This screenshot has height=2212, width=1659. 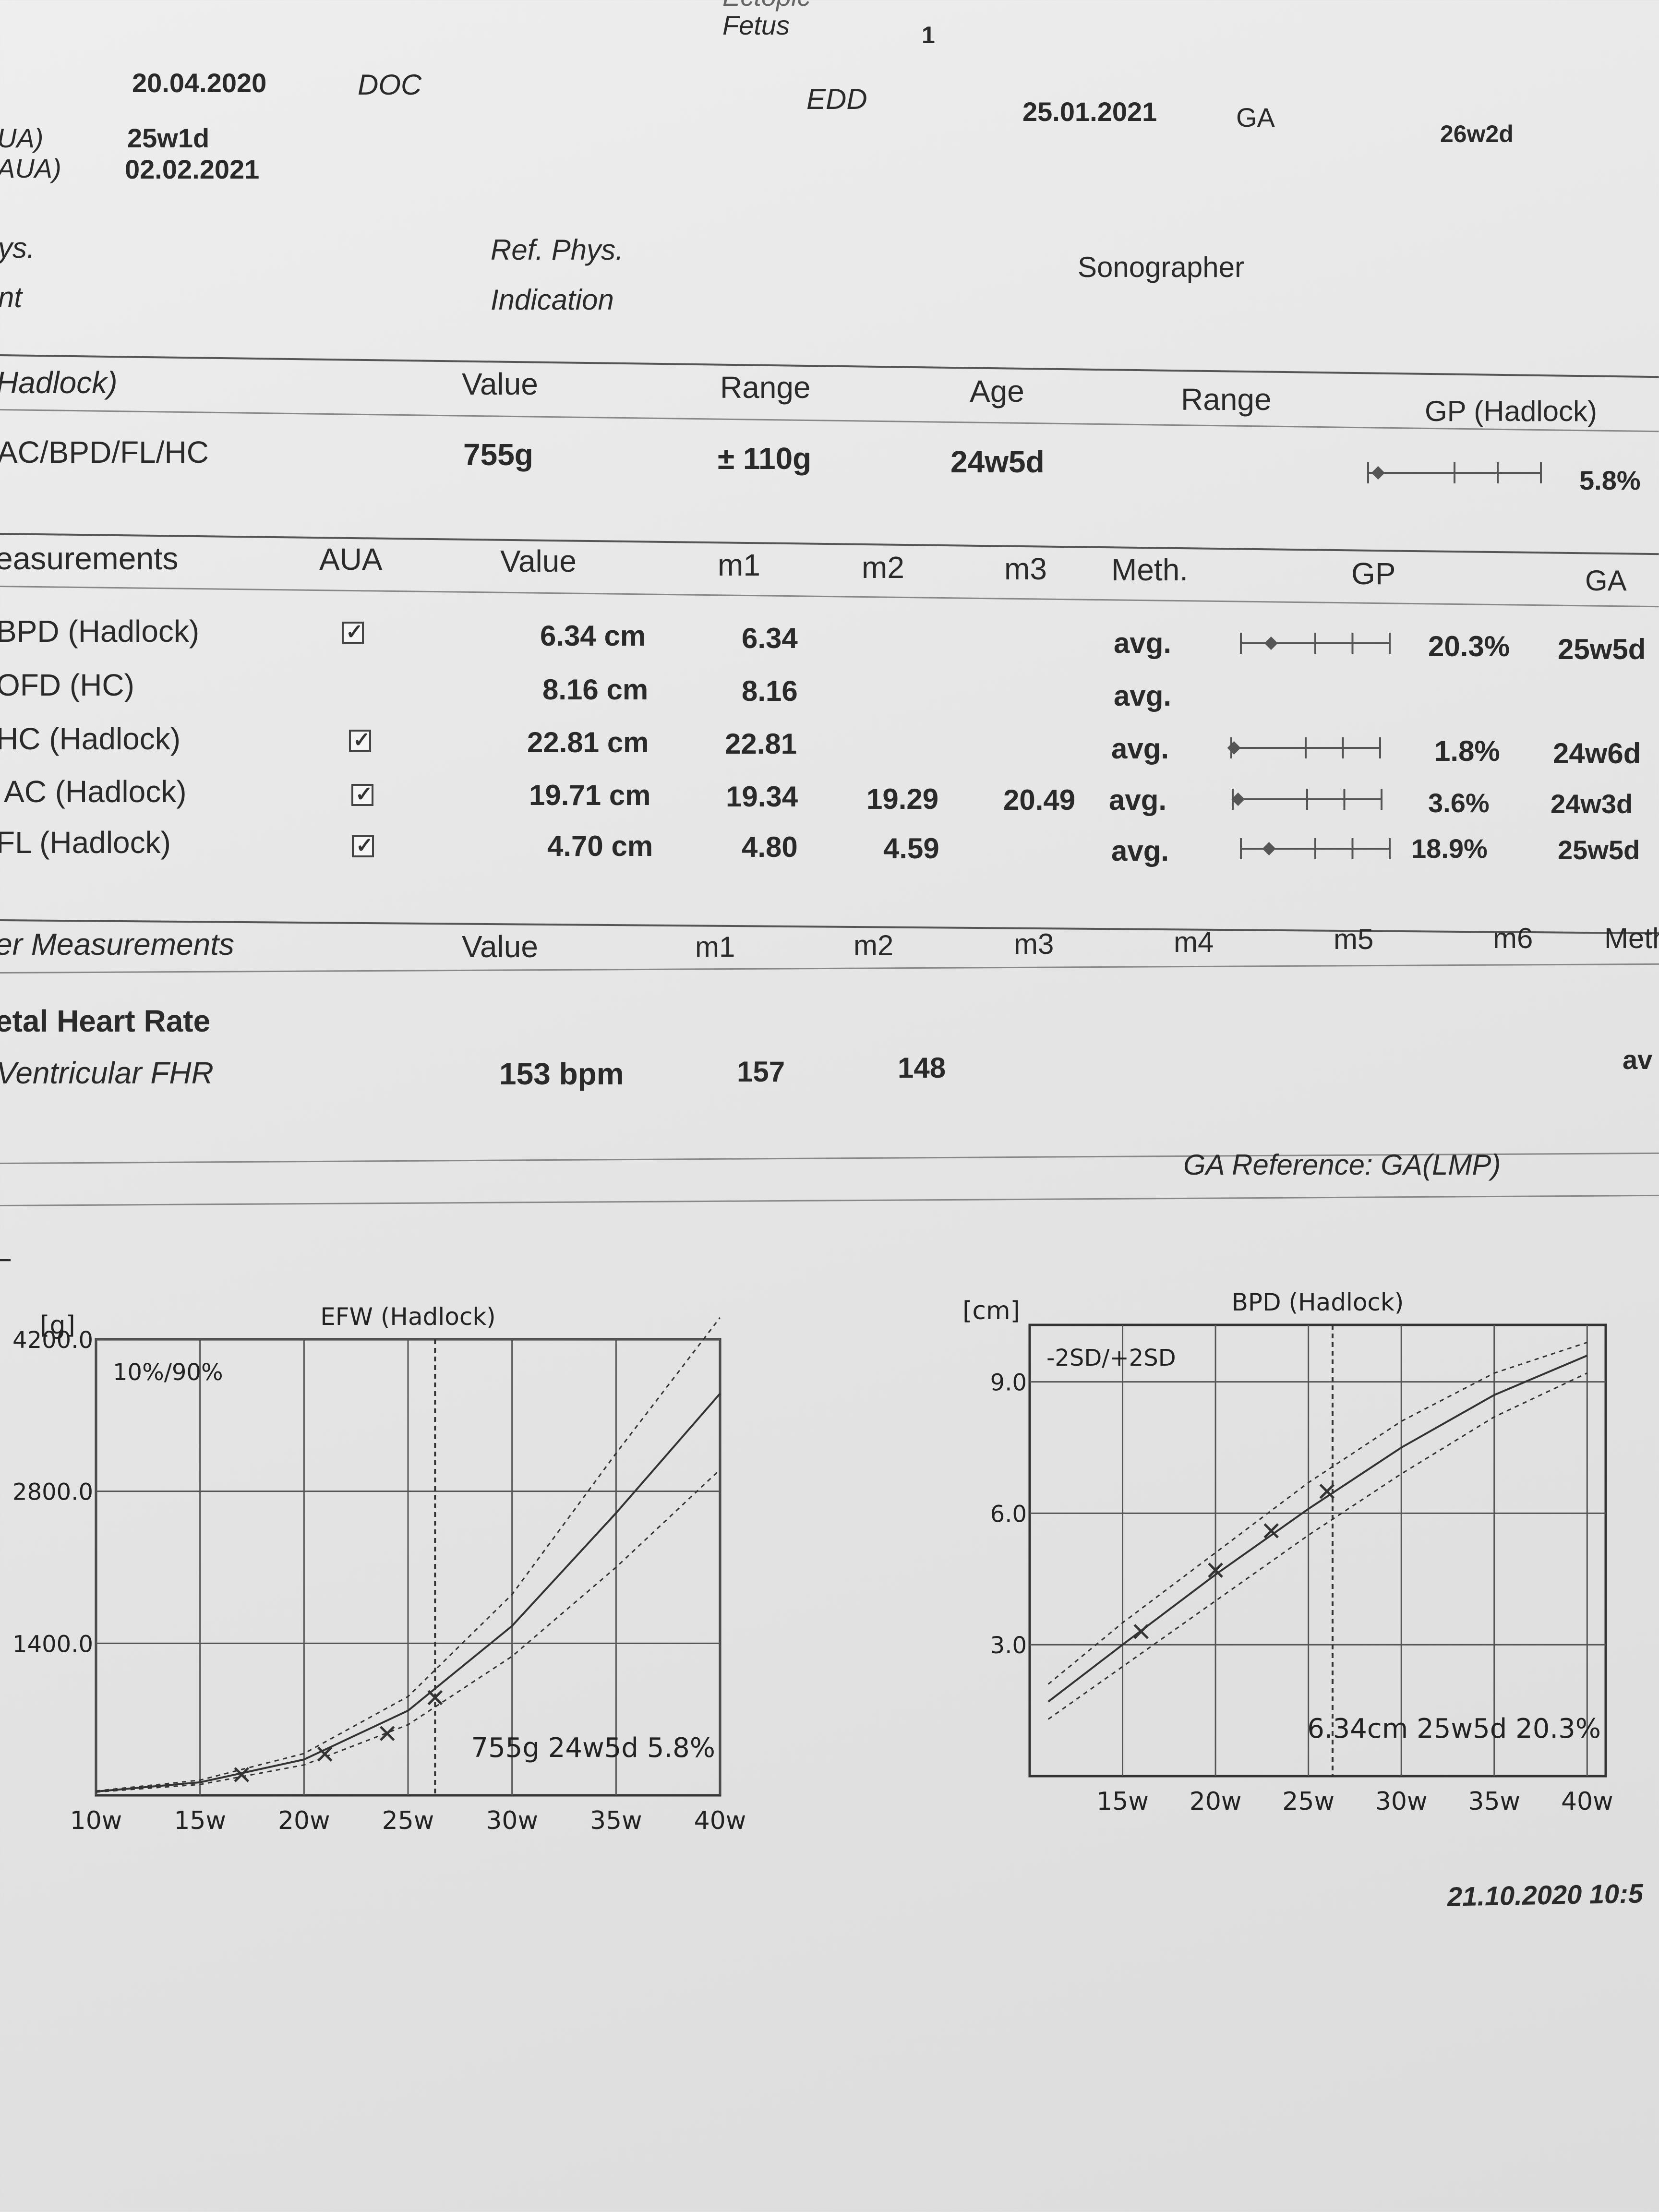 What do you see at coordinates (1306, 799) in the screenshot?
I see `gp-bar` at bounding box center [1306, 799].